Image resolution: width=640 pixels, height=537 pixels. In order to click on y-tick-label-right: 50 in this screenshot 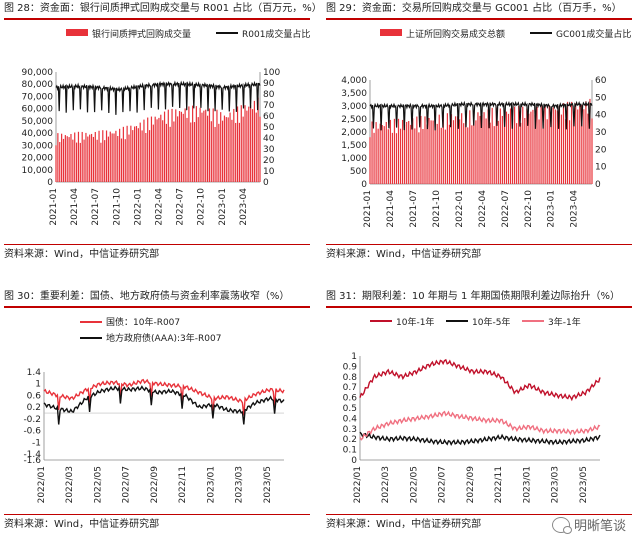, I will do `click(269, 128)`.